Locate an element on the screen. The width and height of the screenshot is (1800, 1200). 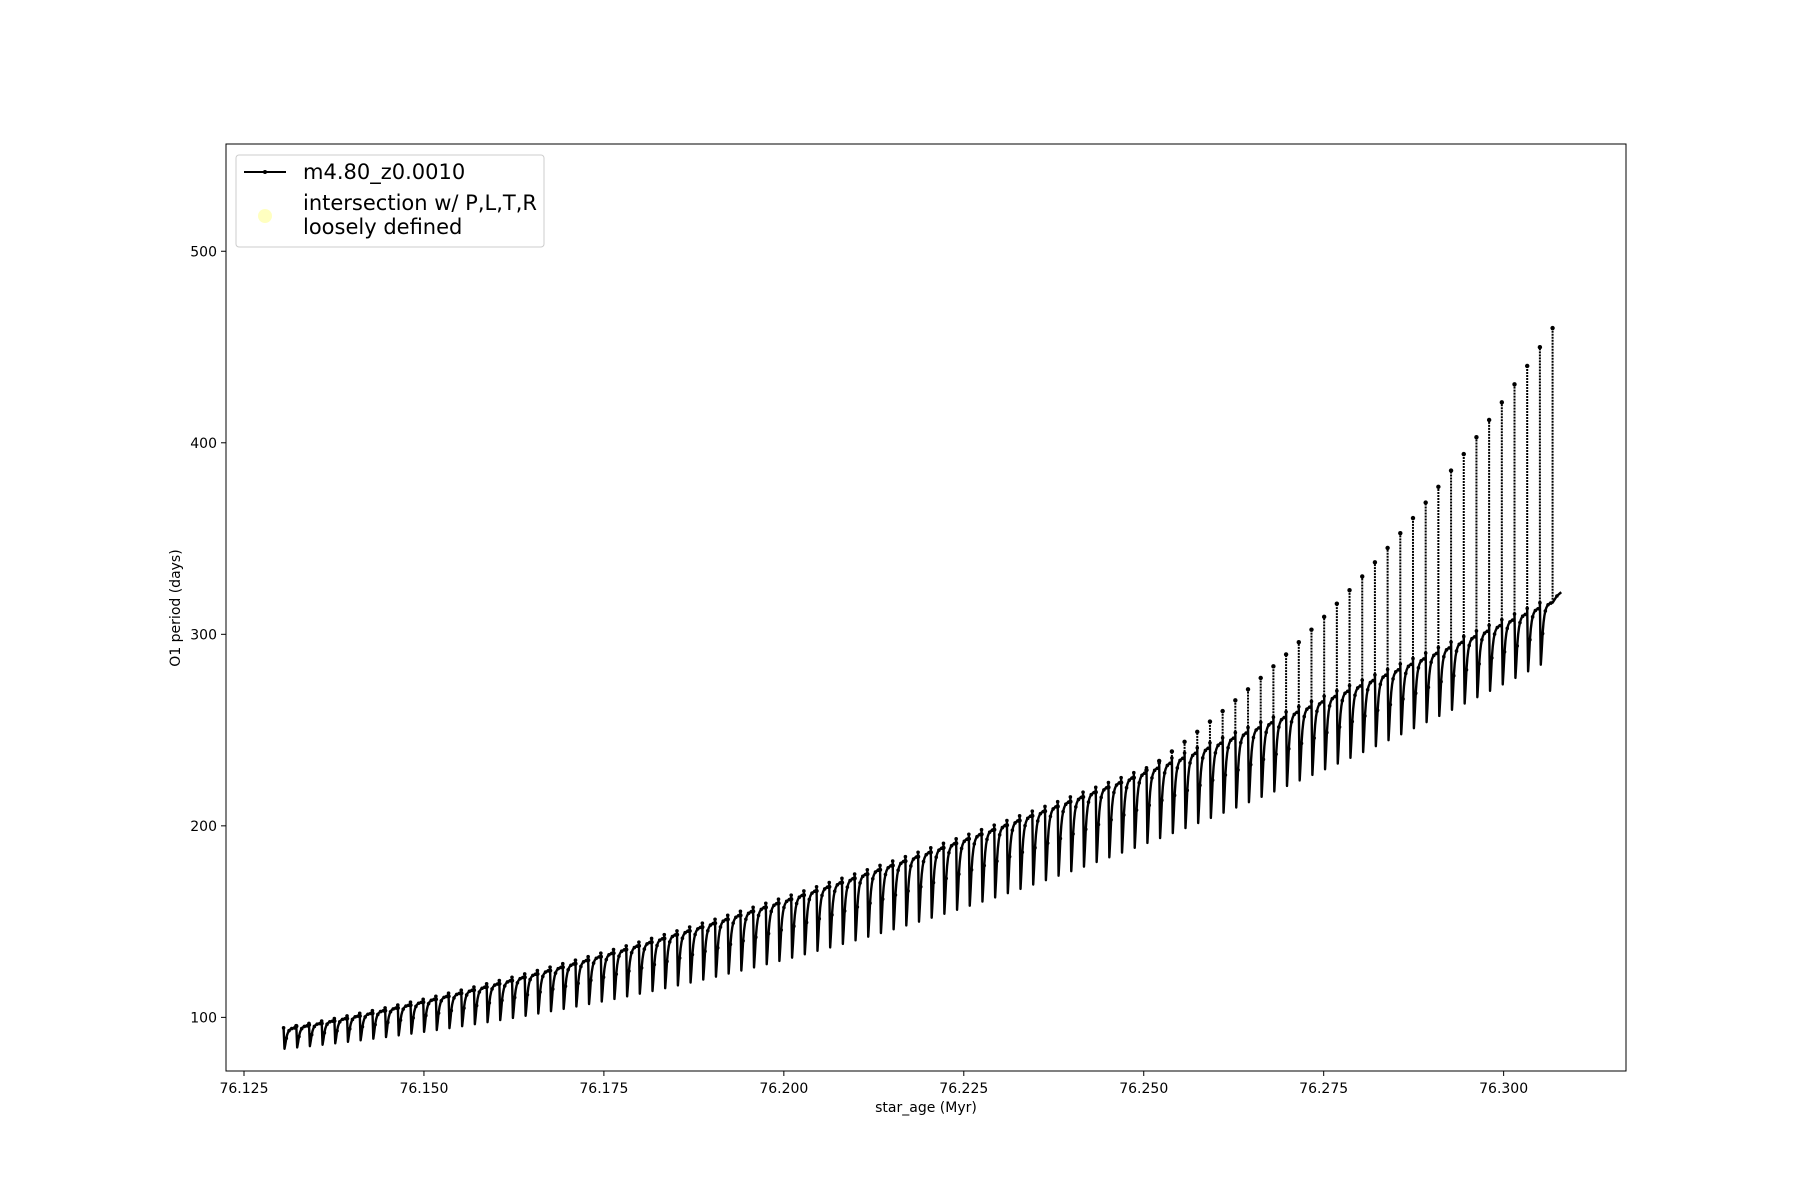
x-tick-label: 76.275 is located at coordinates (1323, 1089).